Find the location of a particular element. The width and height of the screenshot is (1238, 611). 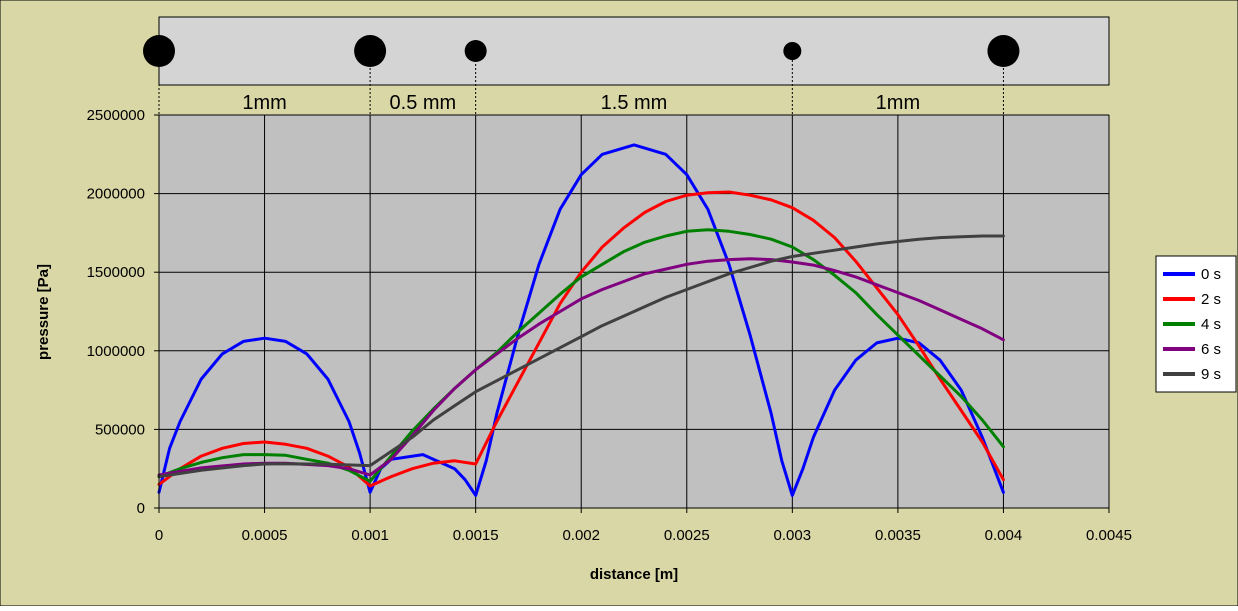

y-tick-label: 2000000 is located at coordinates (116, 194).